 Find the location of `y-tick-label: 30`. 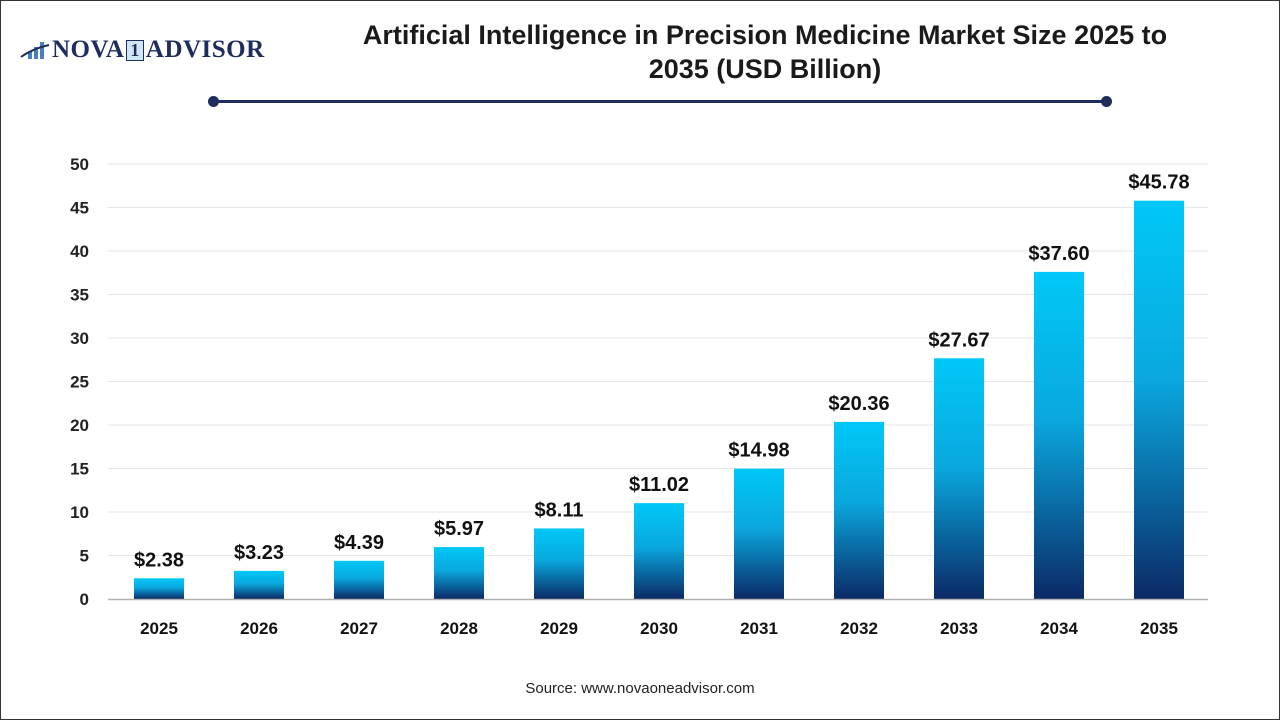

y-tick-label: 30 is located at coordinates (79, 338).